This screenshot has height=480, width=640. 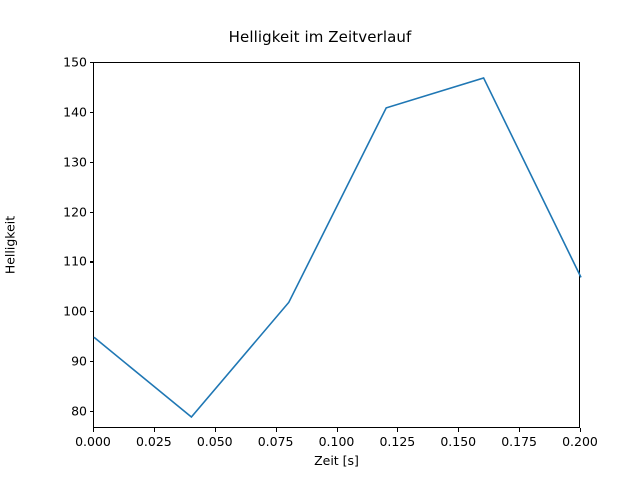 I want to click on y-axis-label-container: Helligkeit, so click(x=10, y=245).